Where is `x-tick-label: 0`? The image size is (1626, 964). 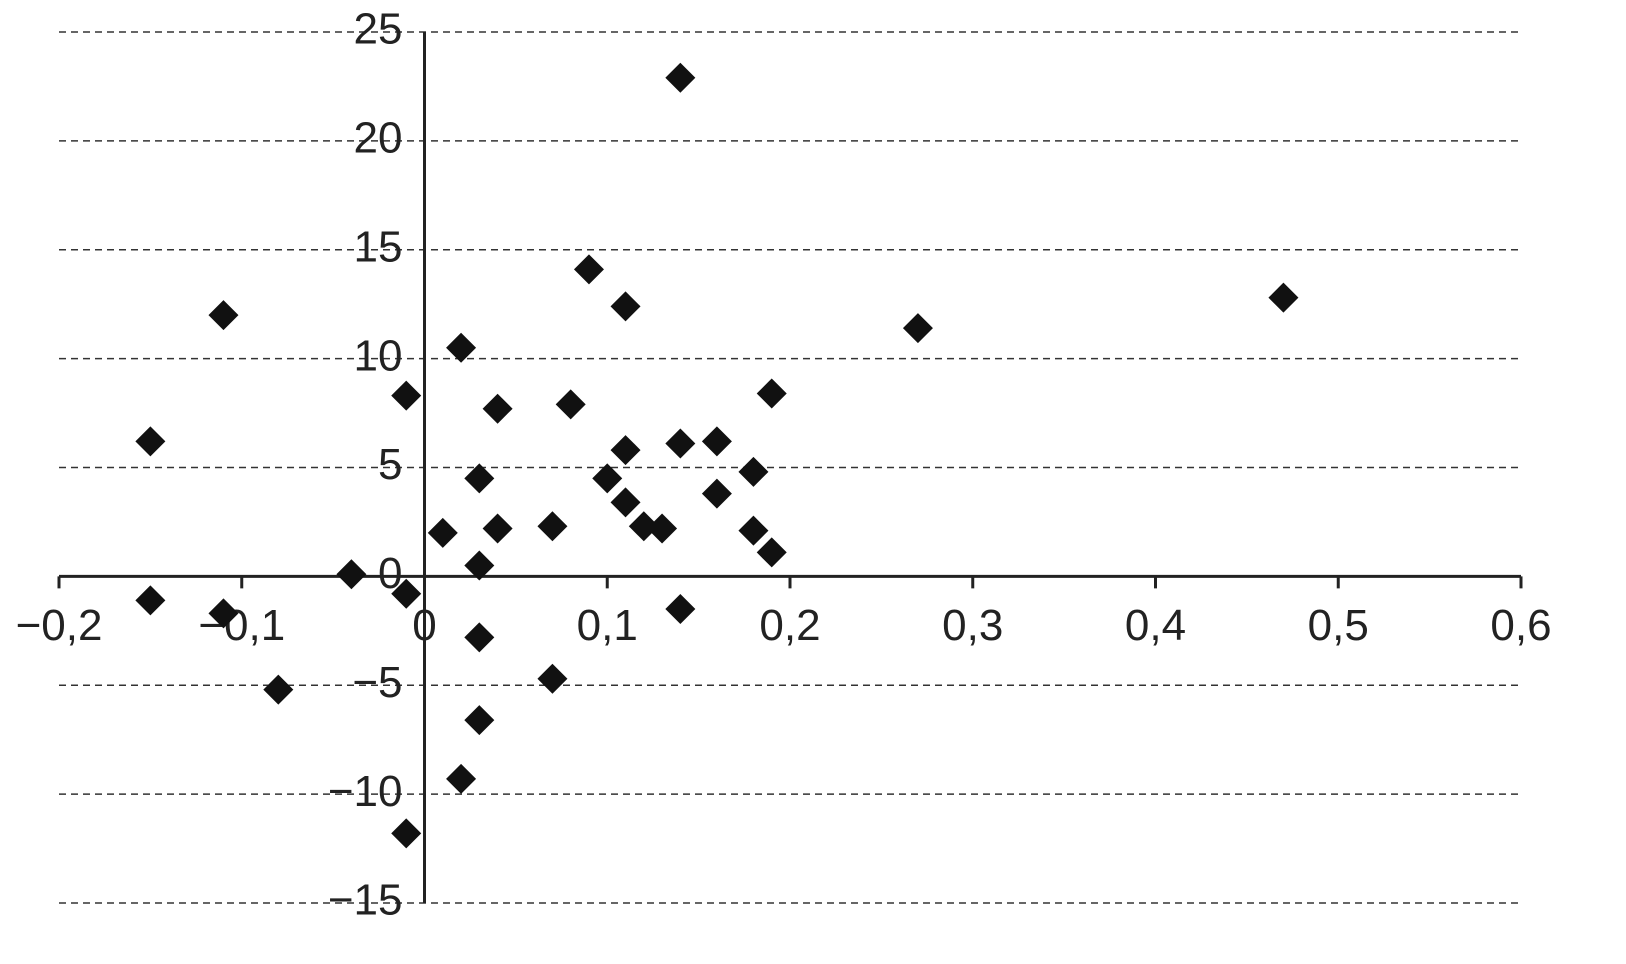
x-tick-label: 0 is located at coordinates (424, 625).